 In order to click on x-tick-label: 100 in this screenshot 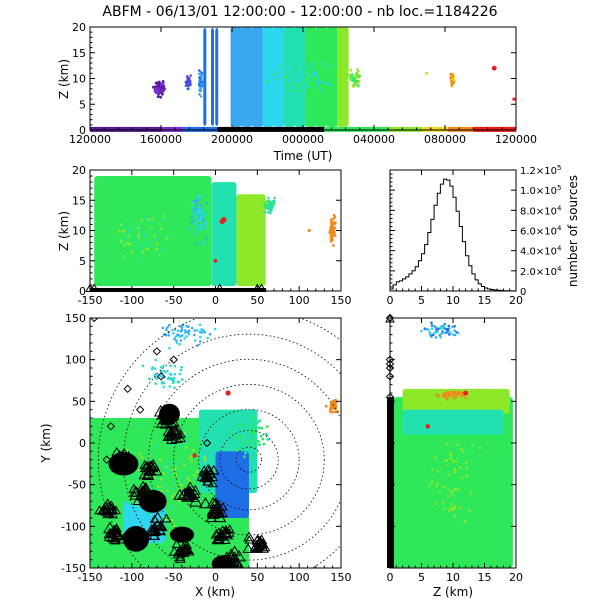, I will do `click(299, 577)`.